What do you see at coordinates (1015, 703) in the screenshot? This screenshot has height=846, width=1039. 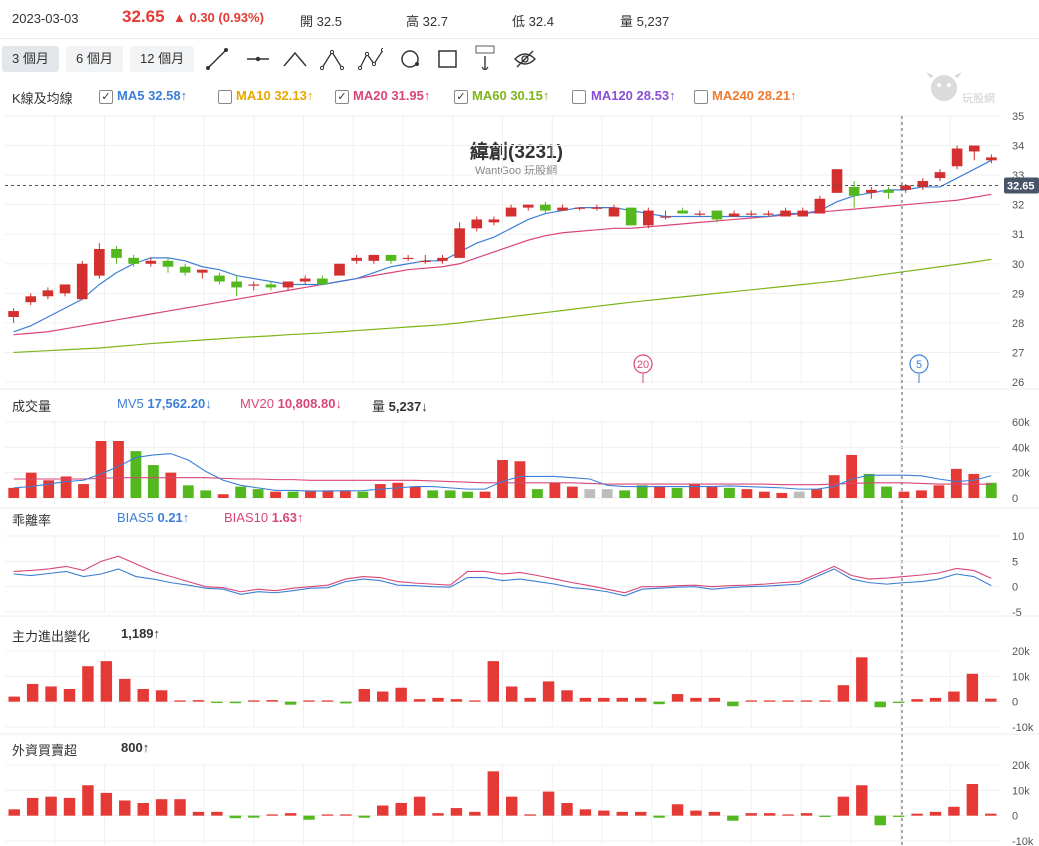 I see `main-force-tick-label: 0` at bounding box center [1015, 703].